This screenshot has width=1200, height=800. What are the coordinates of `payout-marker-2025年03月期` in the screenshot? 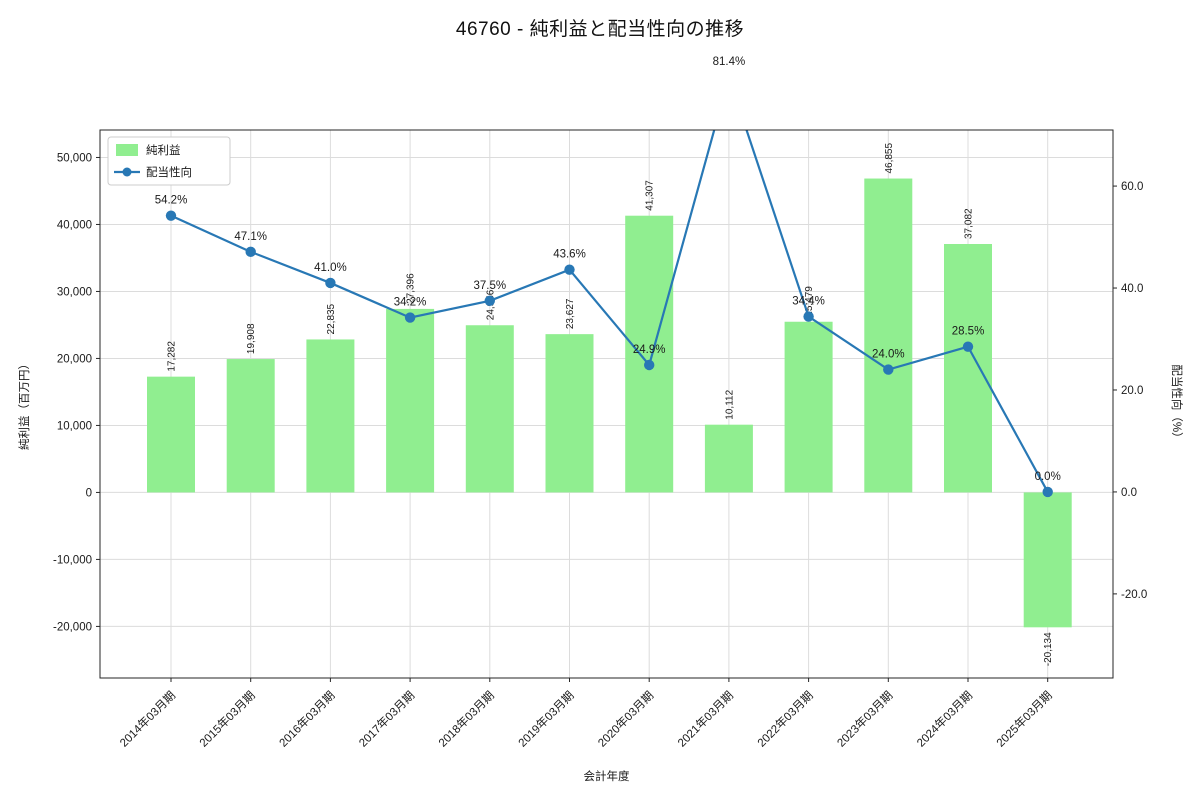 It's located at (1047, 492).